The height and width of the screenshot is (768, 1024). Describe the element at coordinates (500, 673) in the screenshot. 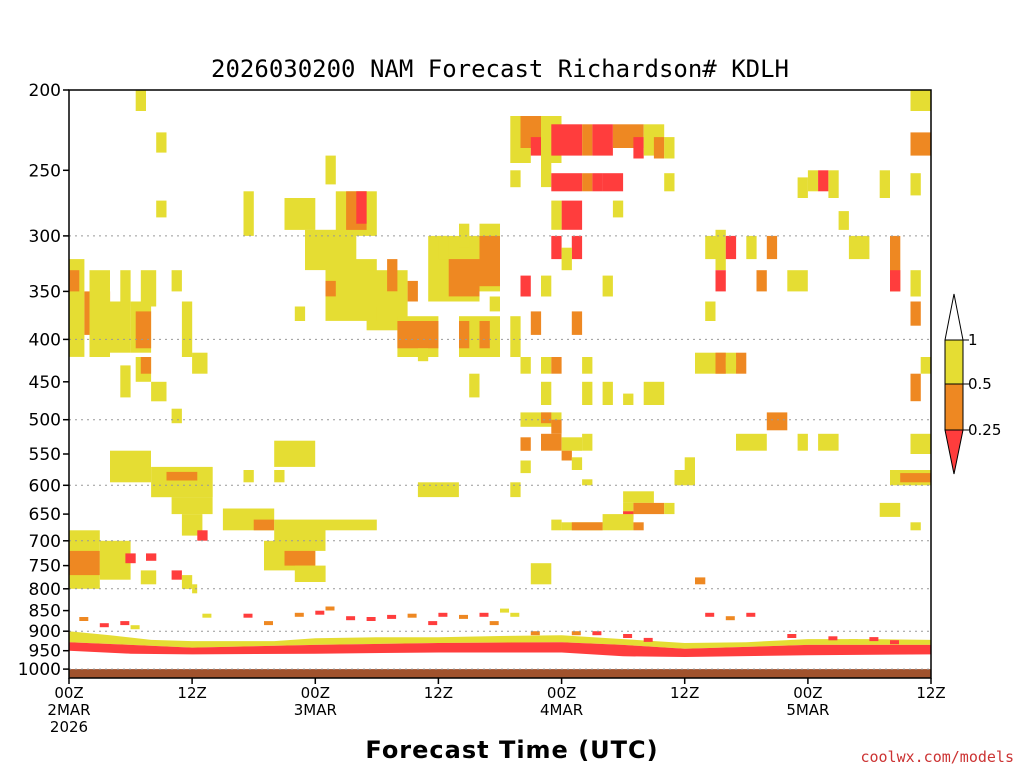

I see `ground-fill` at that location.